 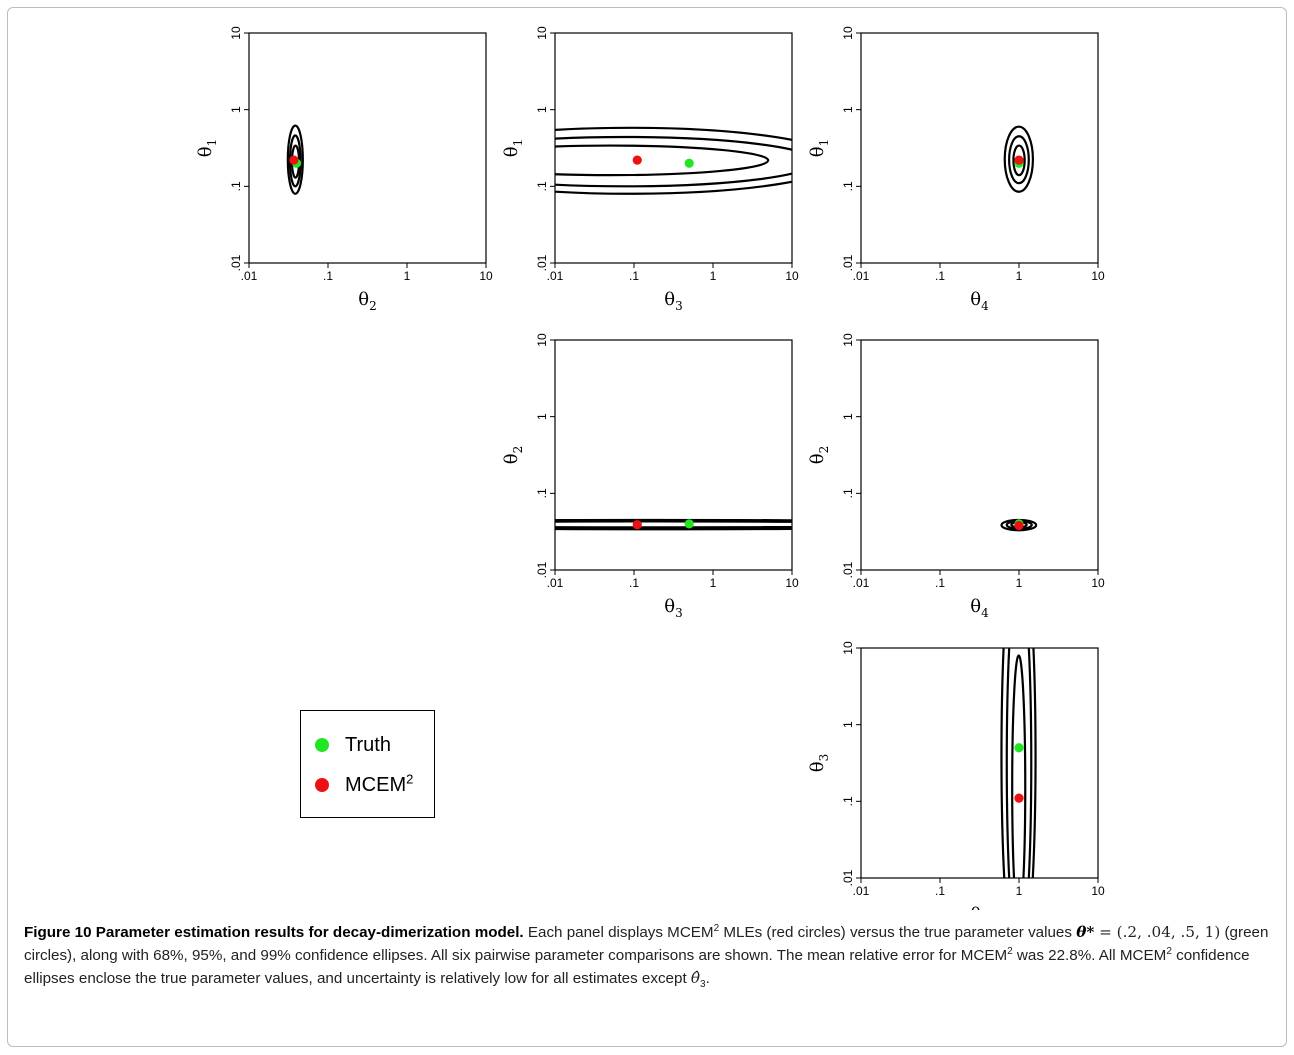 I want to click on caption-text-4: was 22.8%. All MCEM, so click(x=1089, y=955).